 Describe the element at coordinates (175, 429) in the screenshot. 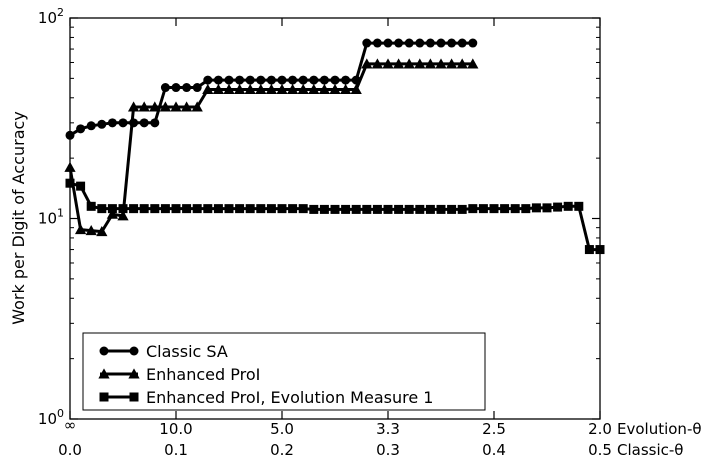

I see `x-tick-label-evolution: 10.0` at that location.